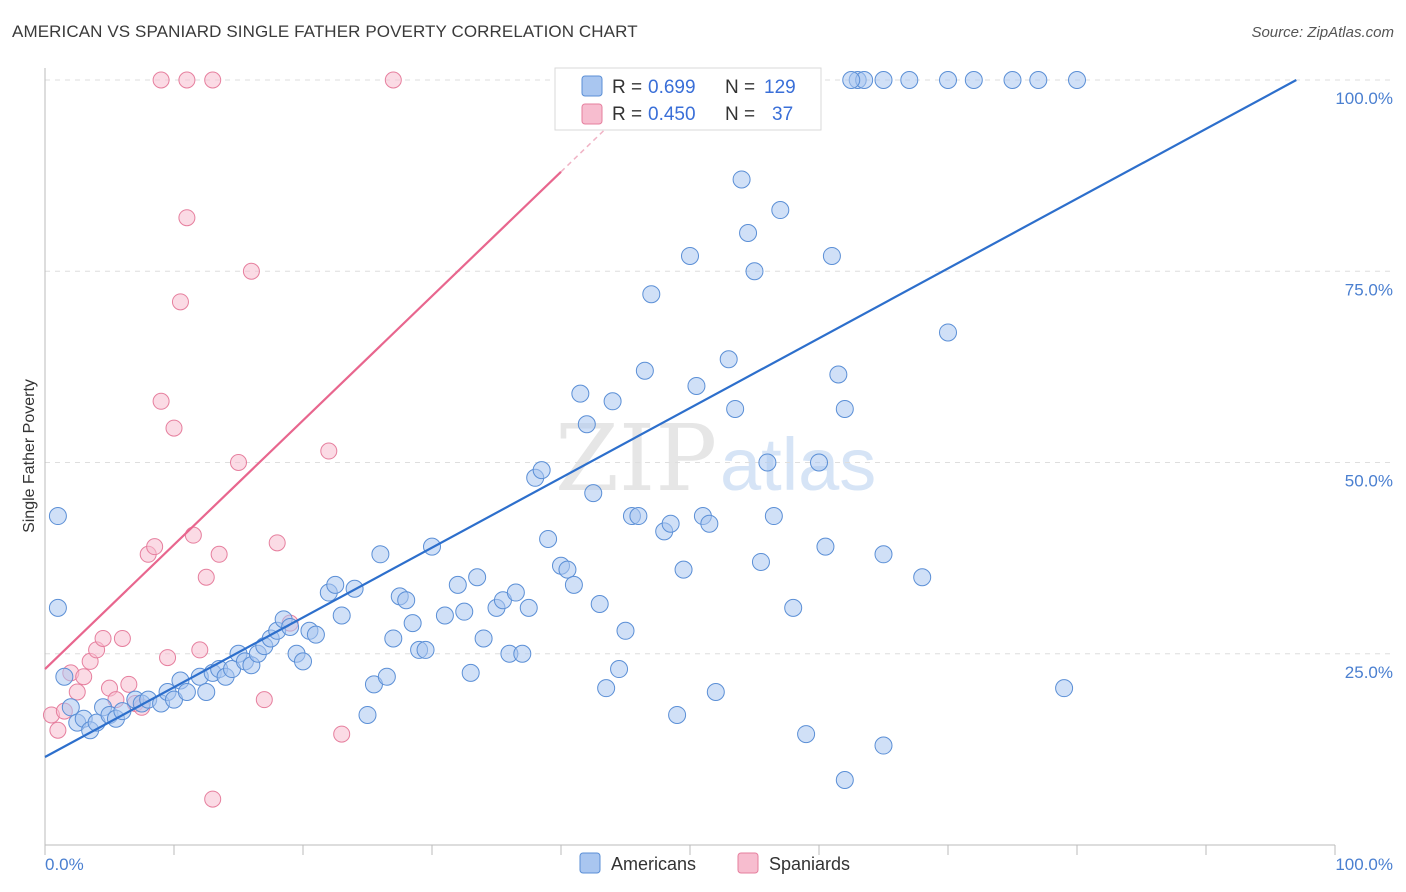  Describe the element at coordinates (798, 464) in the screenshot. I see `watermark-atlas: atlas` at that location.